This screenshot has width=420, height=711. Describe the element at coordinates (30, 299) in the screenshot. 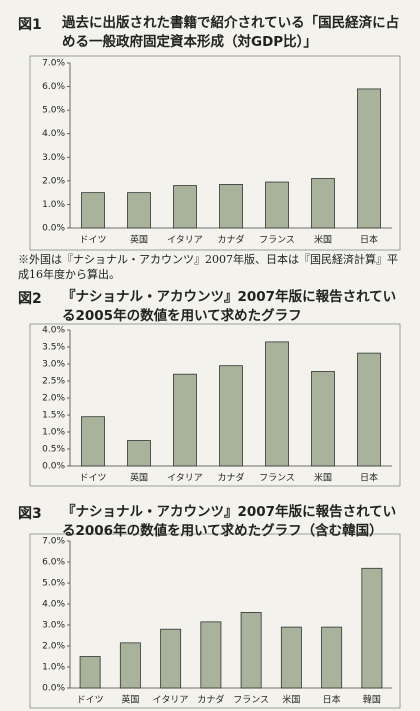

I see `figure-label: 図2` at that location.